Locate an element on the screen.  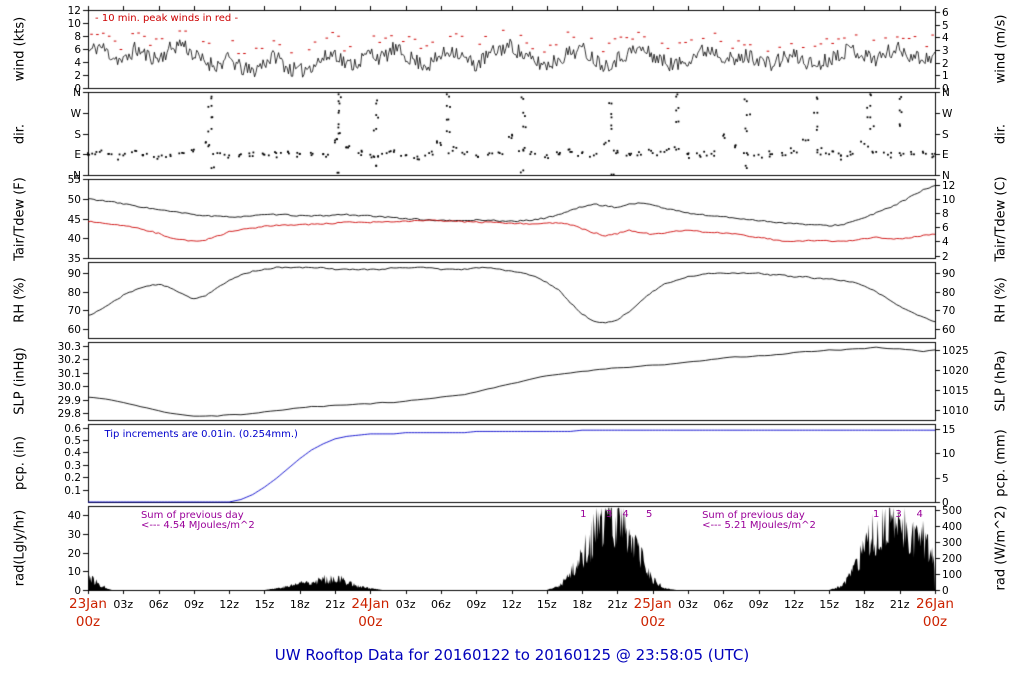
x-day-hour-label: 00z is located at coordinates (370, 622).